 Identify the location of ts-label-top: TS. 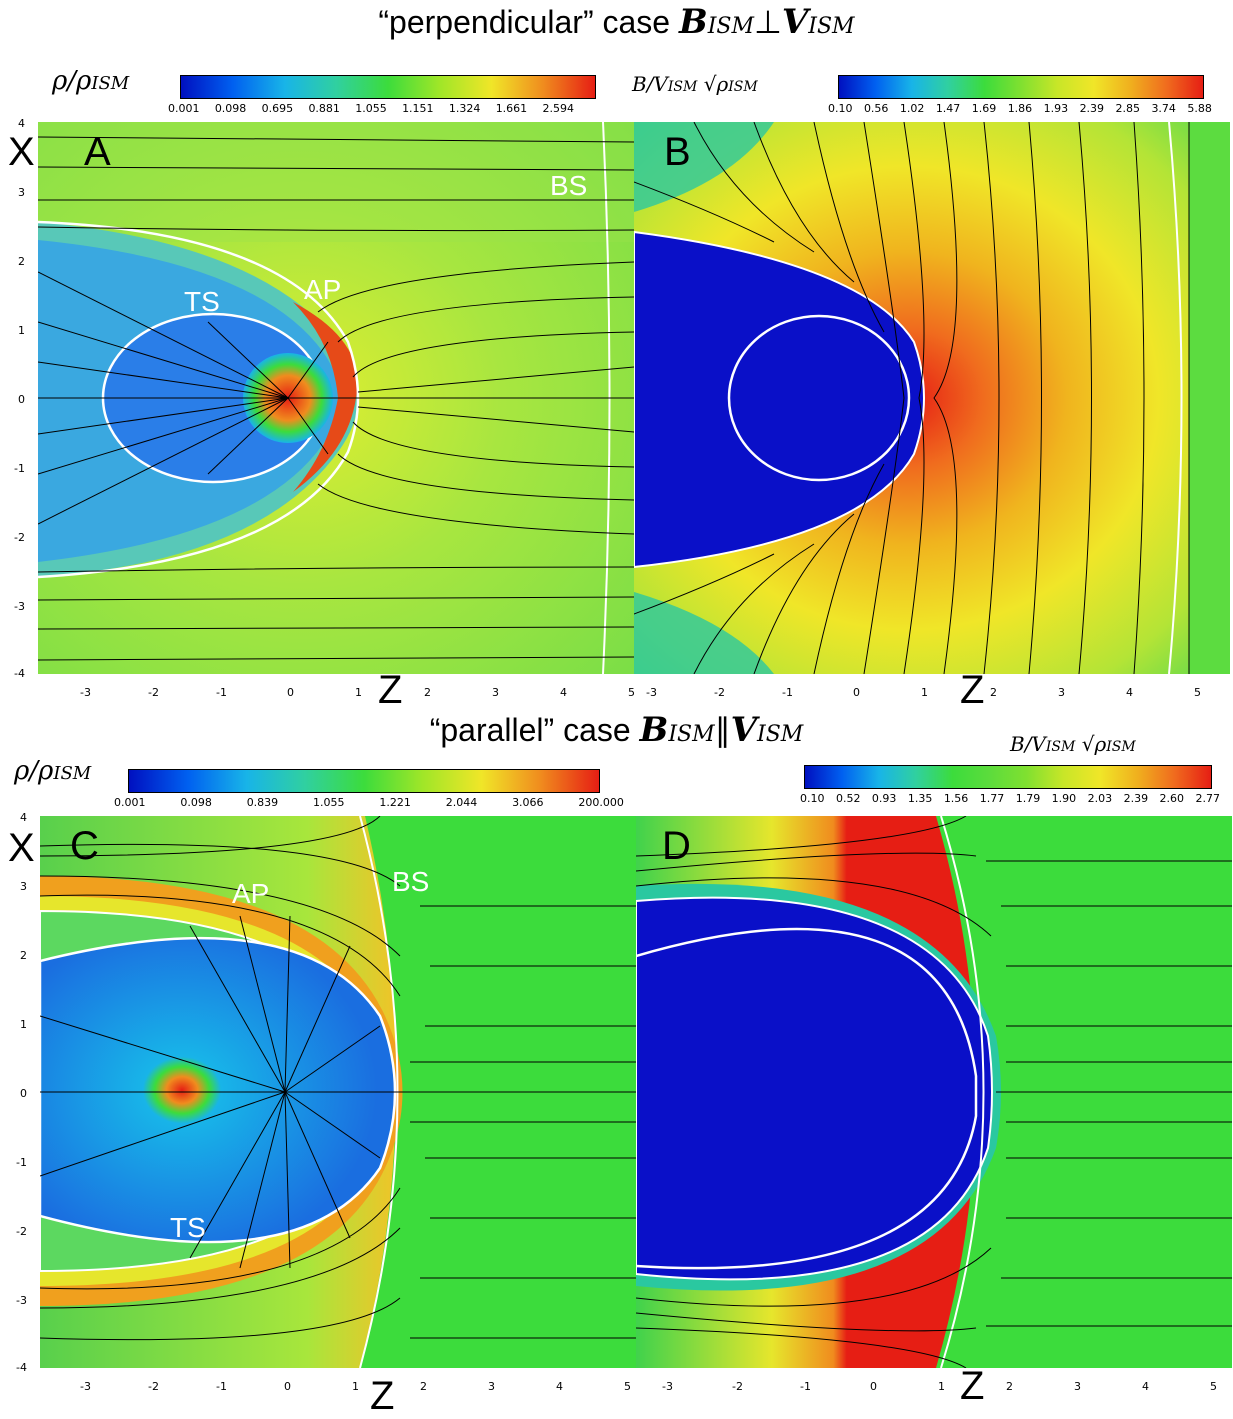
(202, 301).